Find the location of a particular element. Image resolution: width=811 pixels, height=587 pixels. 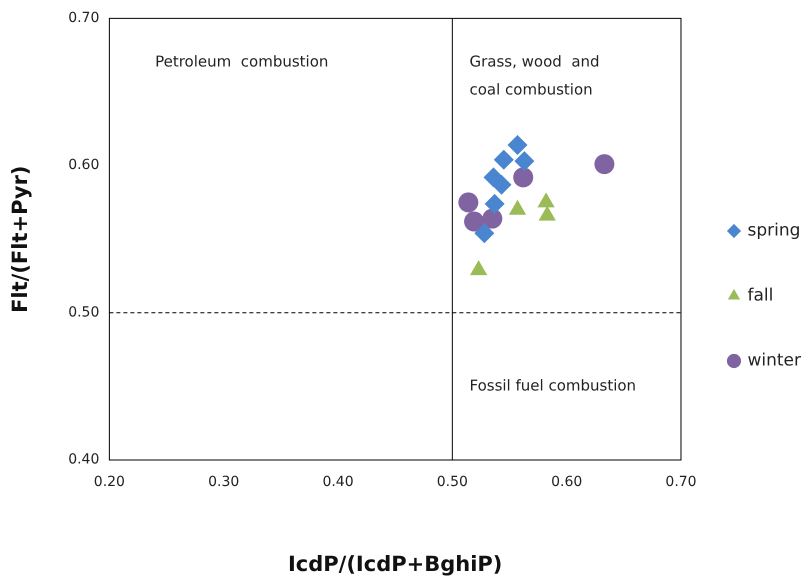

x-tick-label: 0.50 is located at coordinates (452, 482).